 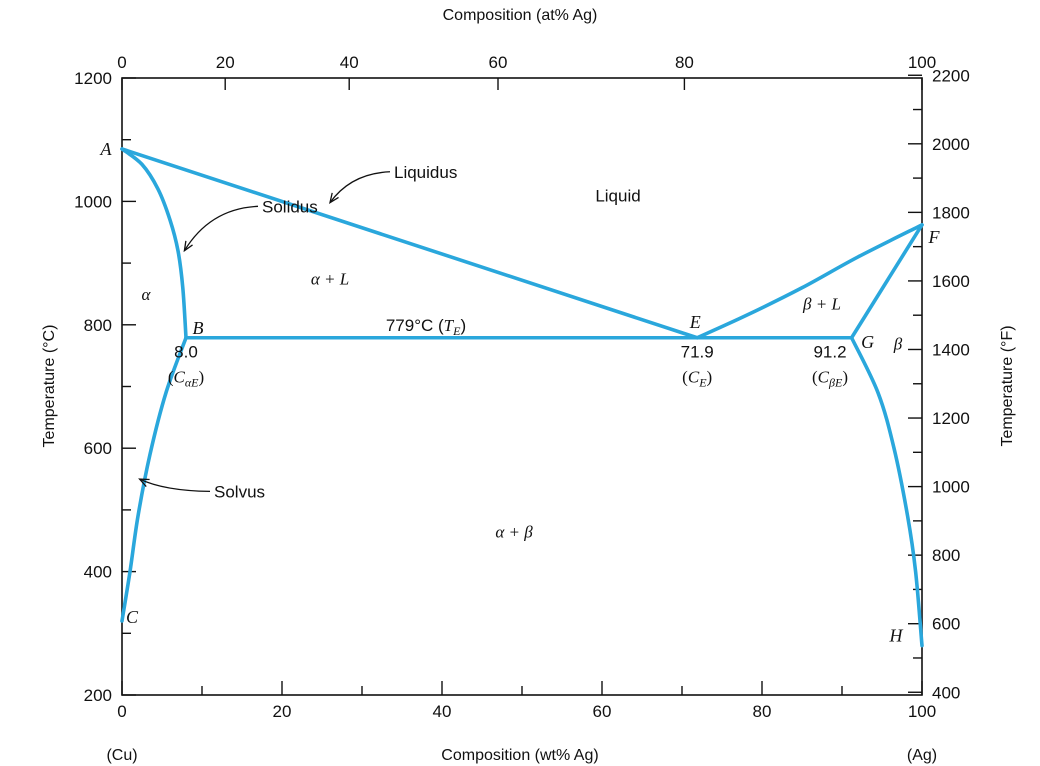 I want to click on liquidus-right-curve, so click(x=809, y=281).